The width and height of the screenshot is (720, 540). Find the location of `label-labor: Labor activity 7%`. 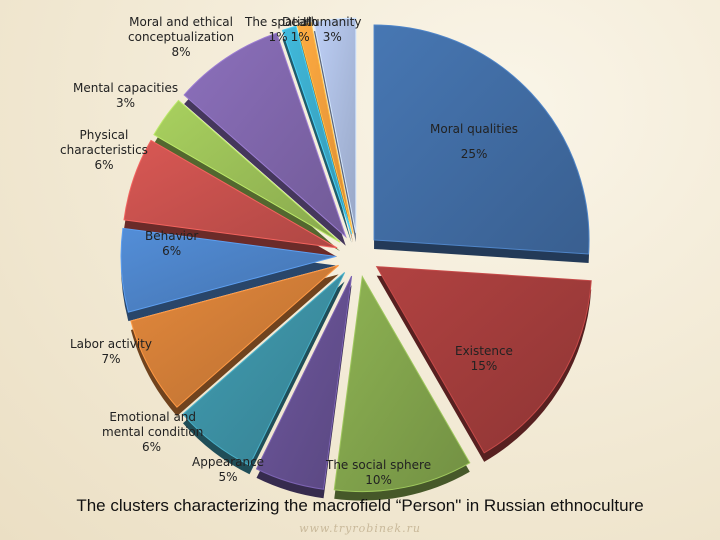

label-labor: Labor activity 7% is located at coordinates (111, 351).